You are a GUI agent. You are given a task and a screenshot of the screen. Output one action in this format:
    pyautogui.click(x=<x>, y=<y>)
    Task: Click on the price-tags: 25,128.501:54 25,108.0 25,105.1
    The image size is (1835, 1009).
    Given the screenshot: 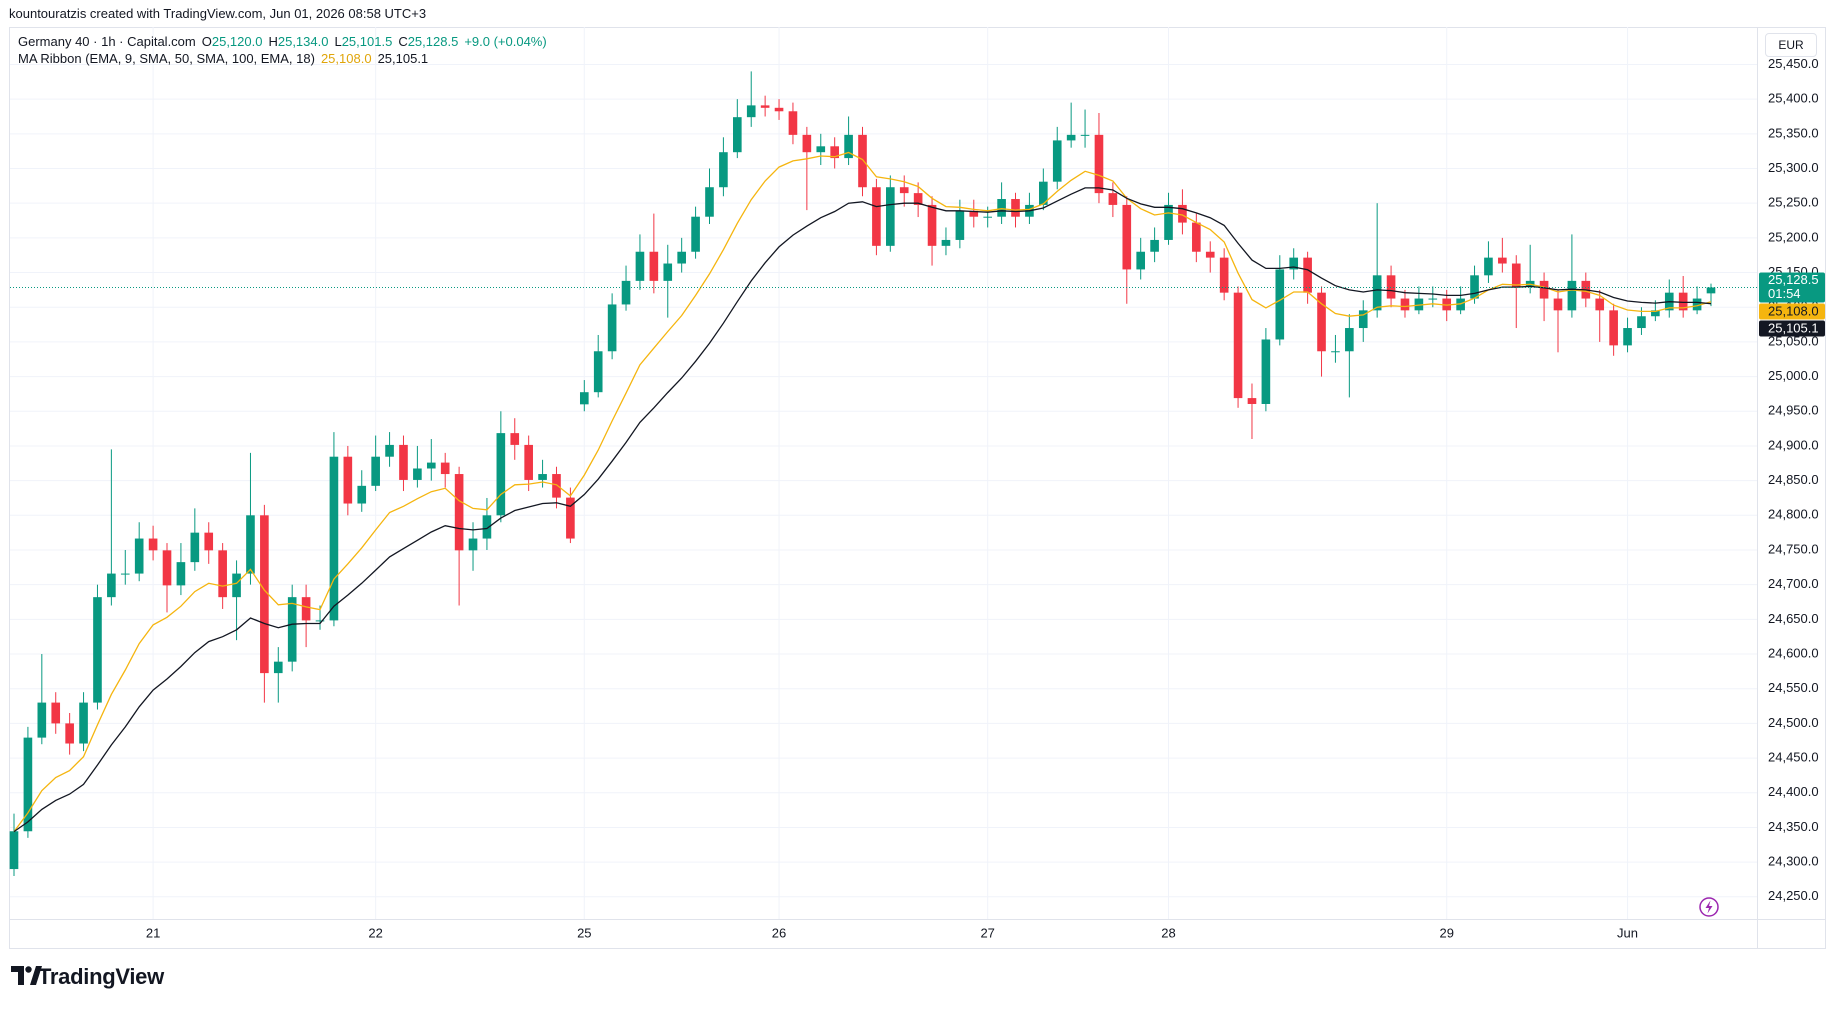 What is the action you would take?
    pyautogui.click(x=917, y=304)
    